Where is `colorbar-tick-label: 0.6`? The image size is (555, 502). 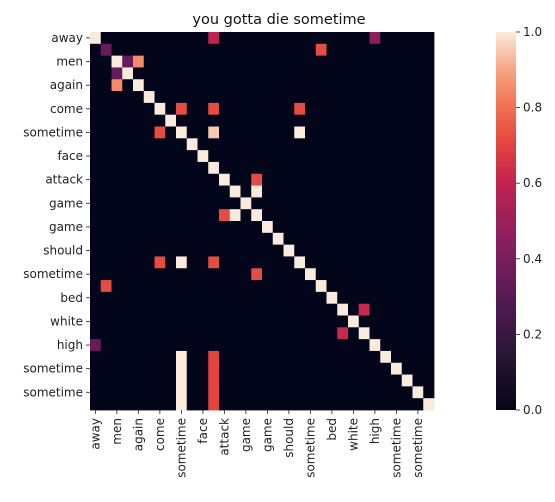
colorbar-tick-label: 0.6 is located at coordinates (532, 183).